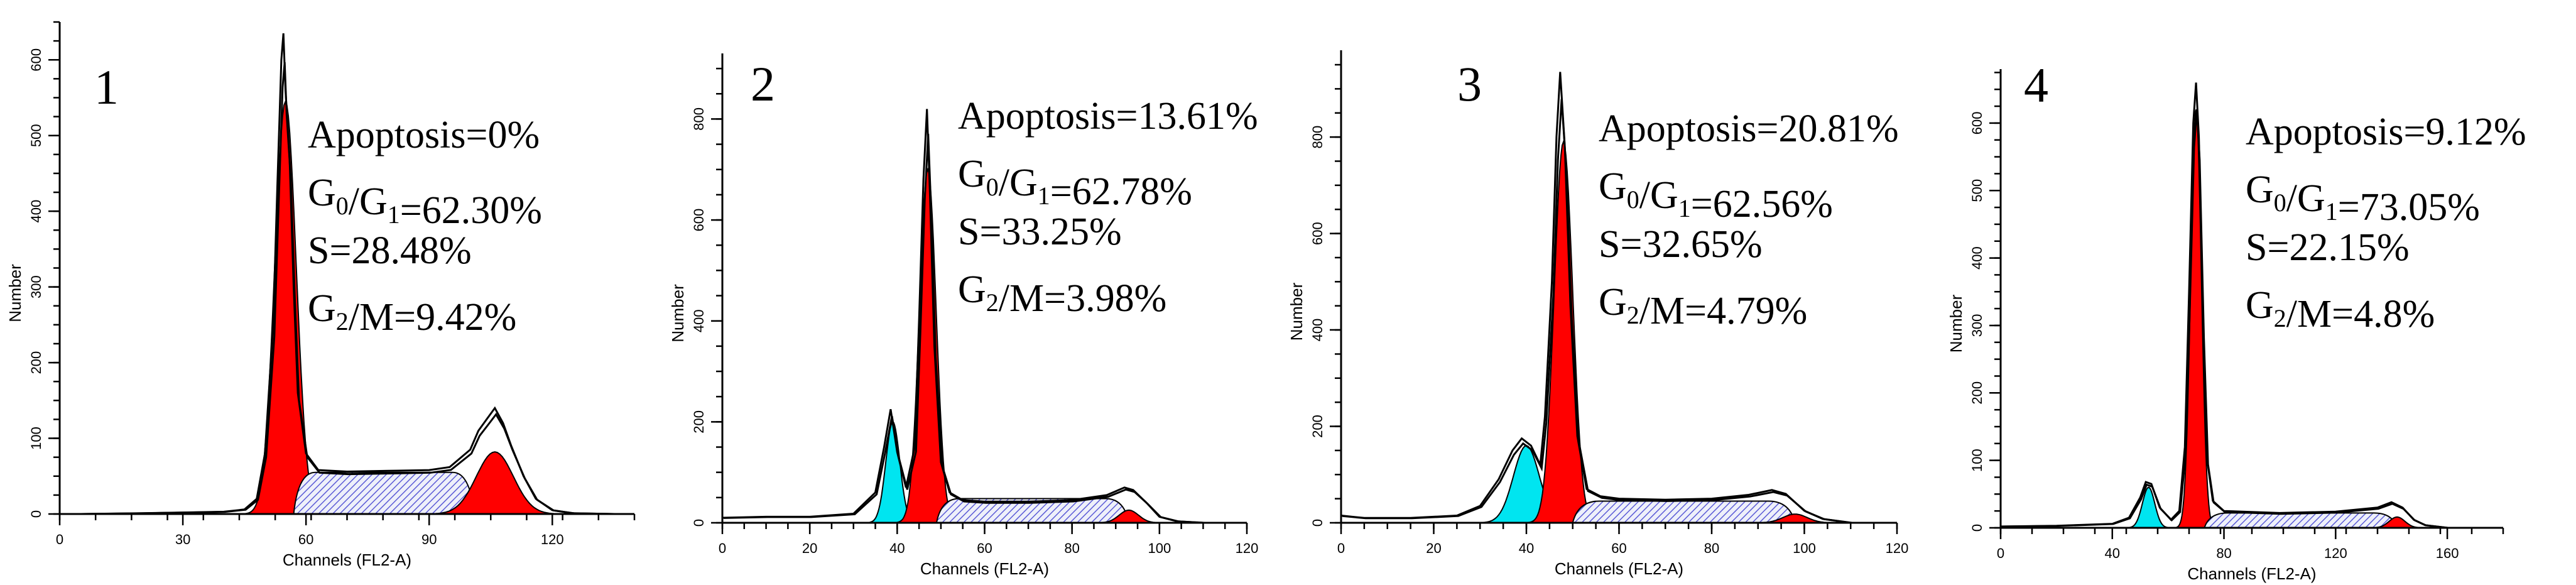 The image size is (2576, 585). Describe the element at coordinates (2036, 85) in the screenshot. I see `panel-number: 4` at that location.